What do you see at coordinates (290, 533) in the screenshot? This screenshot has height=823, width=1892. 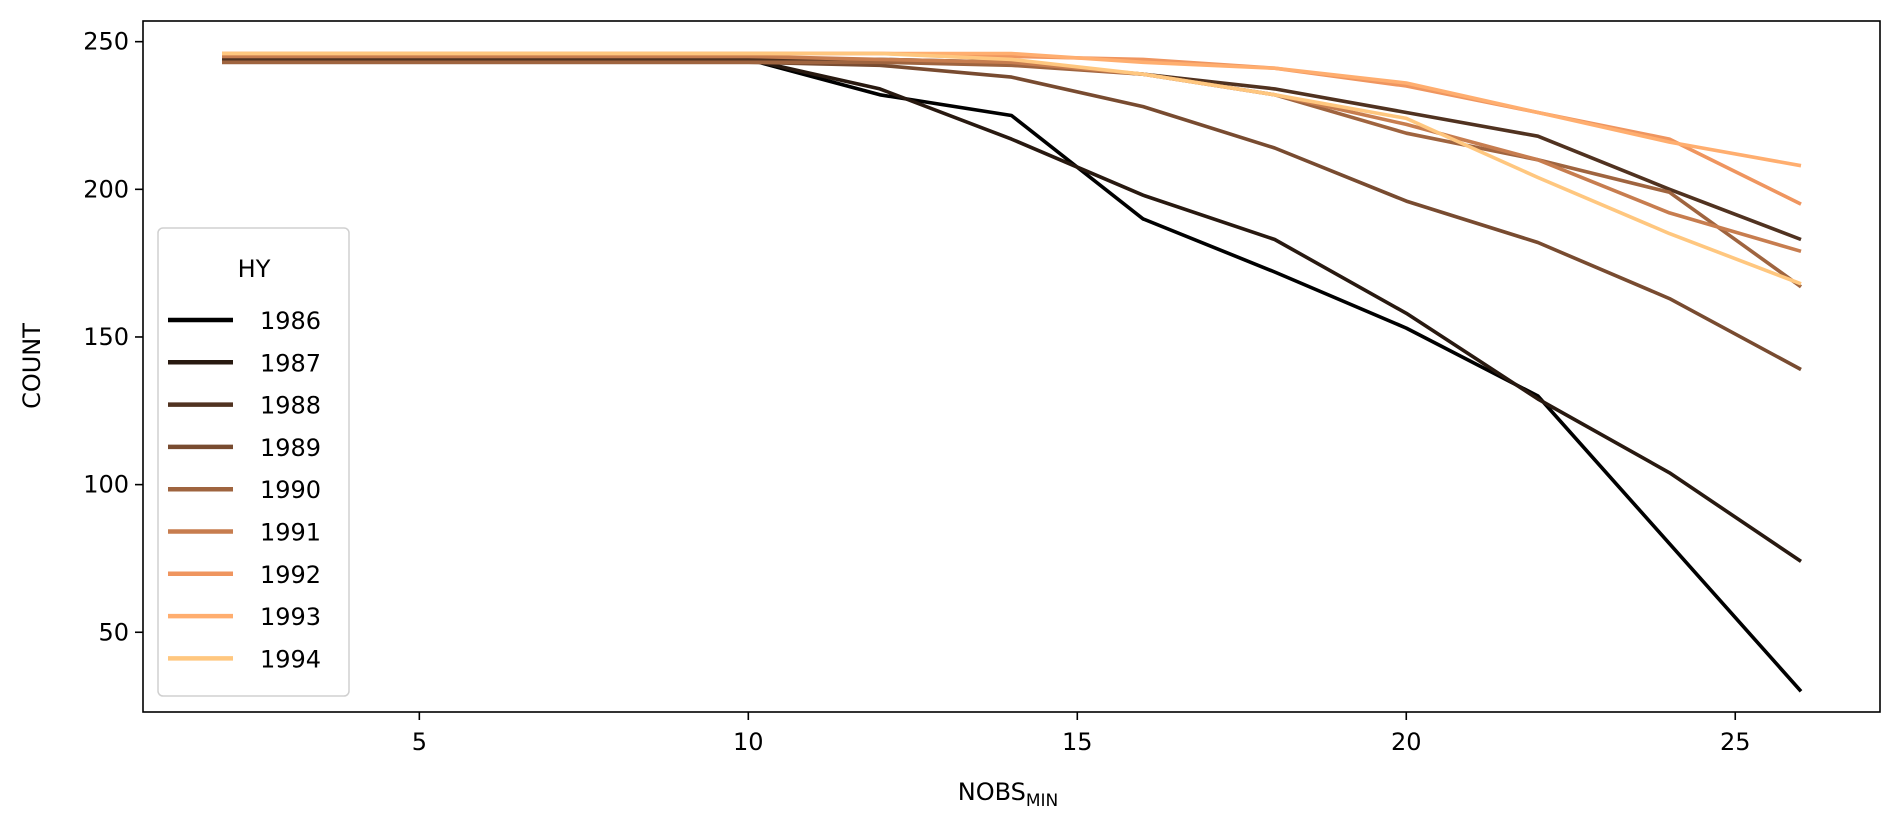 I see `legend-label-1991: 1991` at bounding box center [290, 533].